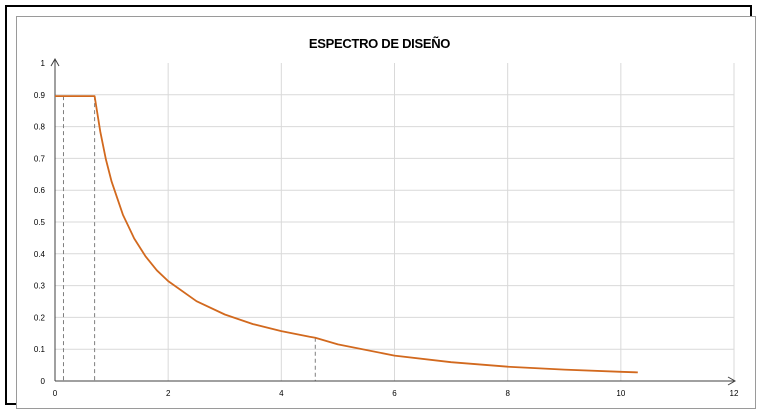 This screenshot has height=411, width=759. I want to click on y-axis-arrow, so click(55, 62).